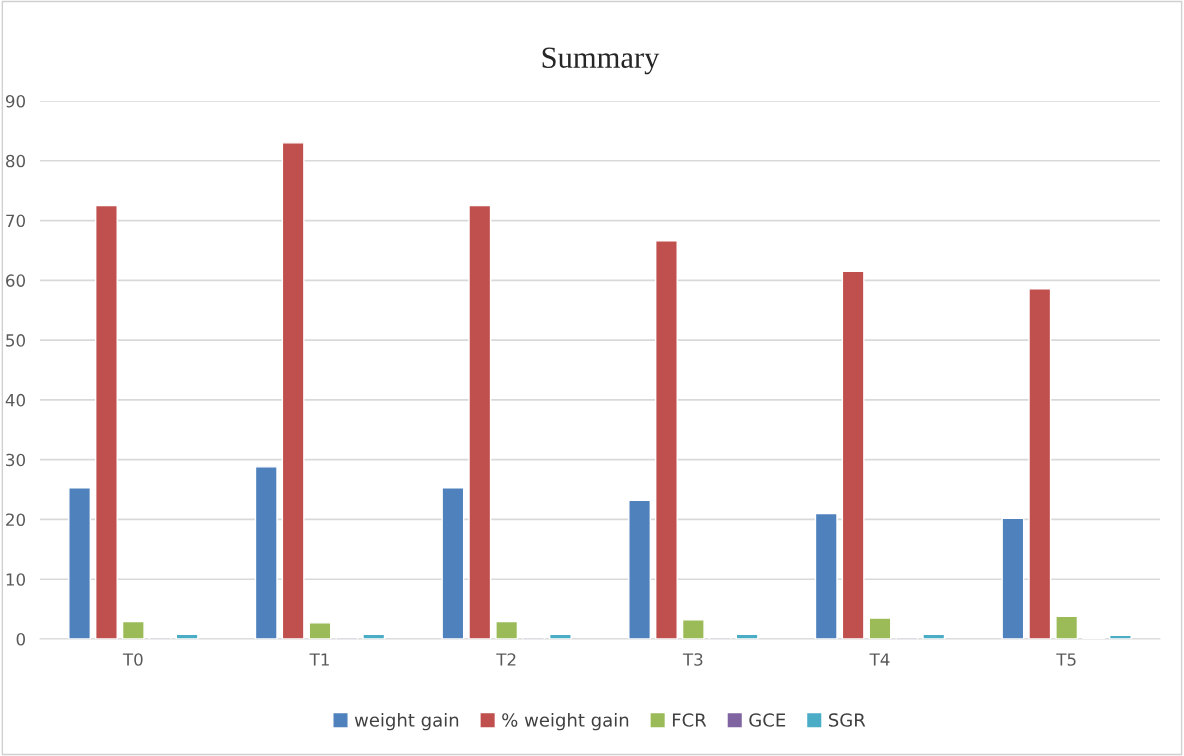 This screenshot has height=756, width=1184. I want to click on y-tick-label: 90, so click(15, 101).